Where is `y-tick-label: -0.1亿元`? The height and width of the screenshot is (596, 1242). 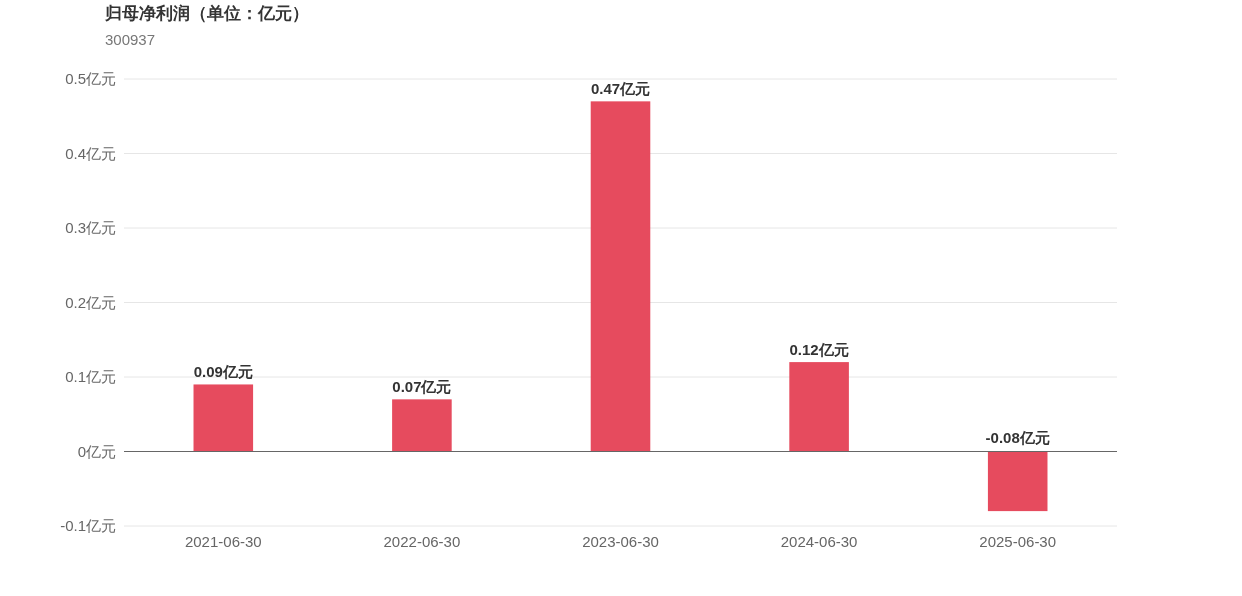
y-tick-label: -0.1亿元 is located at coordinates (88, 525).